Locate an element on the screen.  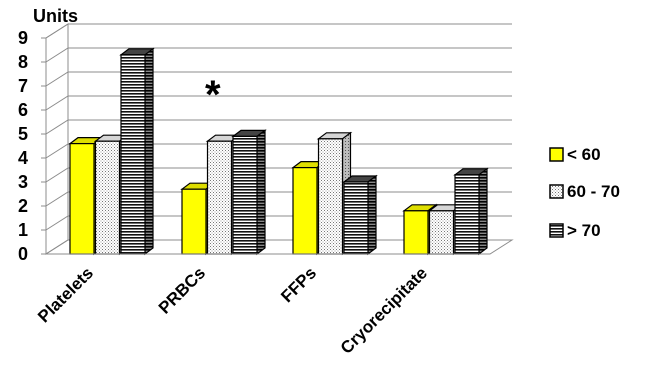
y-tick-label: 5 is located at coordinates (23, 134).